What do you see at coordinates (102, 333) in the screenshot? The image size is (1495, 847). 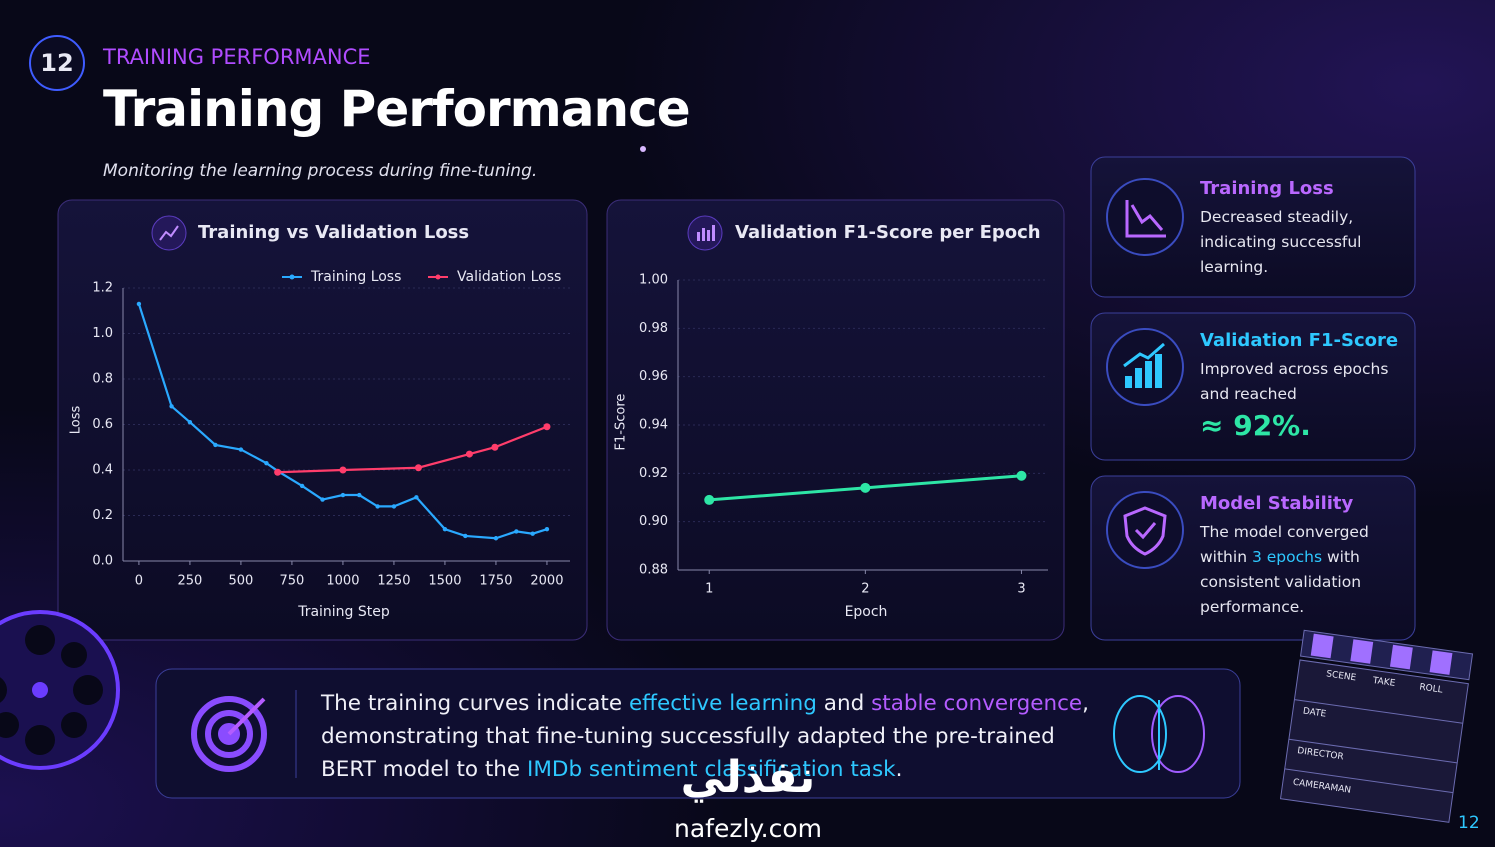 I see `y-tick-label: 1.0` at bounding box center [102, 333].